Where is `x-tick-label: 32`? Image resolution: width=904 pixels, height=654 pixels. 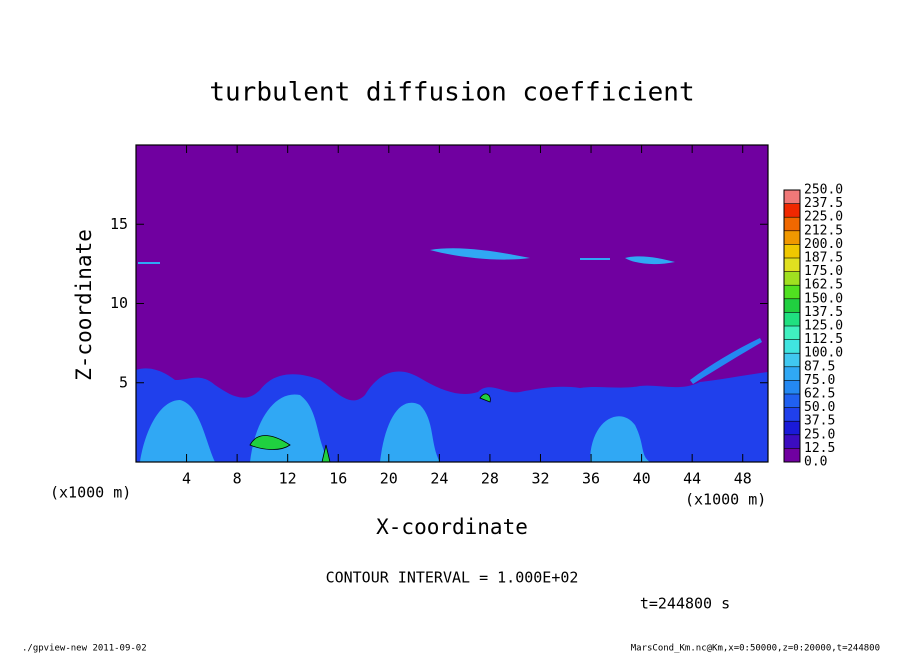
x-tick-label: 32 is located at coordinates (540, 479).